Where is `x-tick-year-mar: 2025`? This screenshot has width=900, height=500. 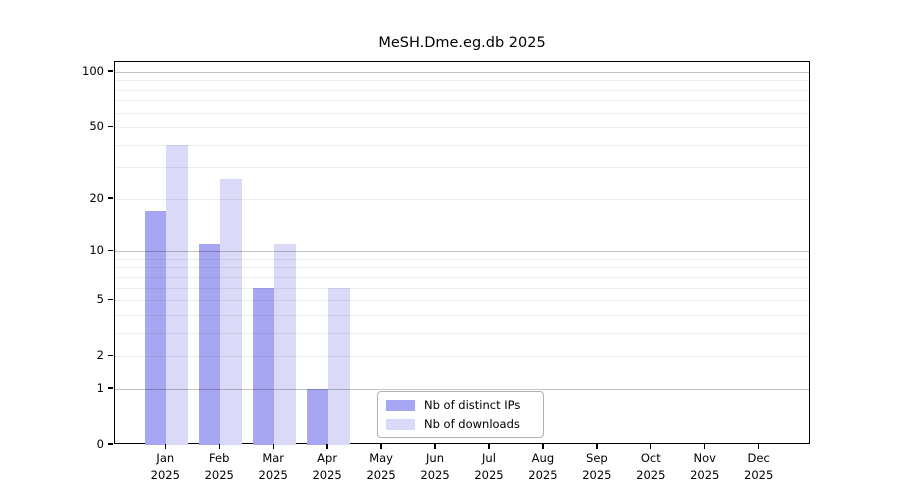
x-tick-year-mar: 2025 is located at coordinates (273, 474).